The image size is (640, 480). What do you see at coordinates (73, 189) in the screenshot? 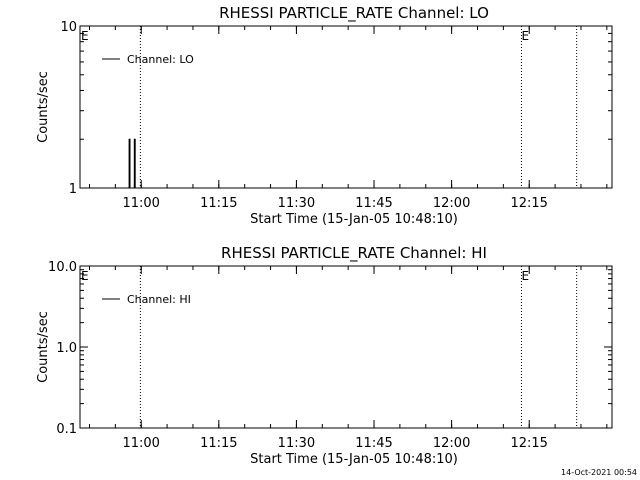
I see `y-tick-label: 1` at bounding box center [73, 189].